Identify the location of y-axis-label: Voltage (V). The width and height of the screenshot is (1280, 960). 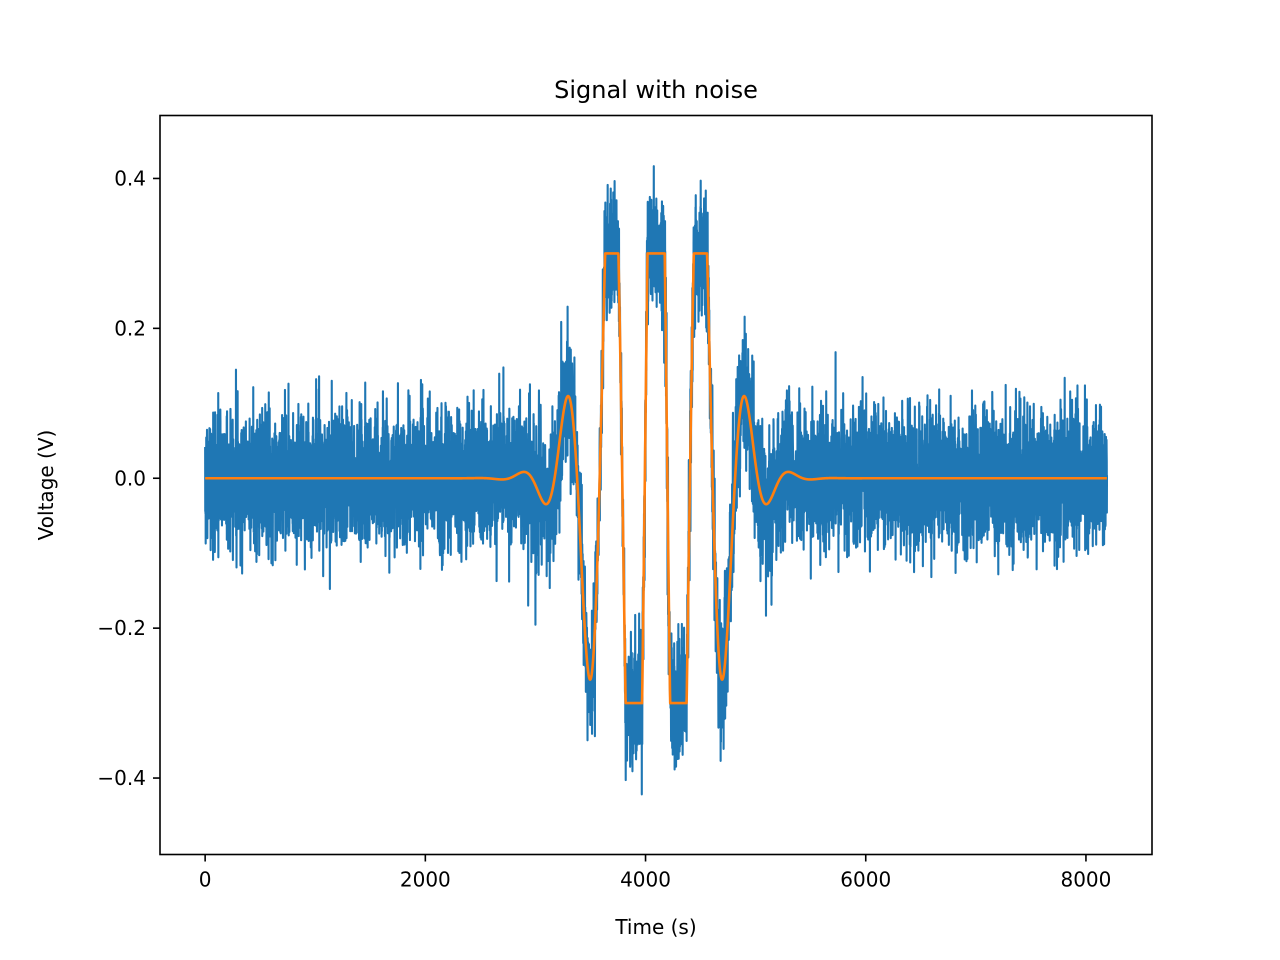
(46, 485).